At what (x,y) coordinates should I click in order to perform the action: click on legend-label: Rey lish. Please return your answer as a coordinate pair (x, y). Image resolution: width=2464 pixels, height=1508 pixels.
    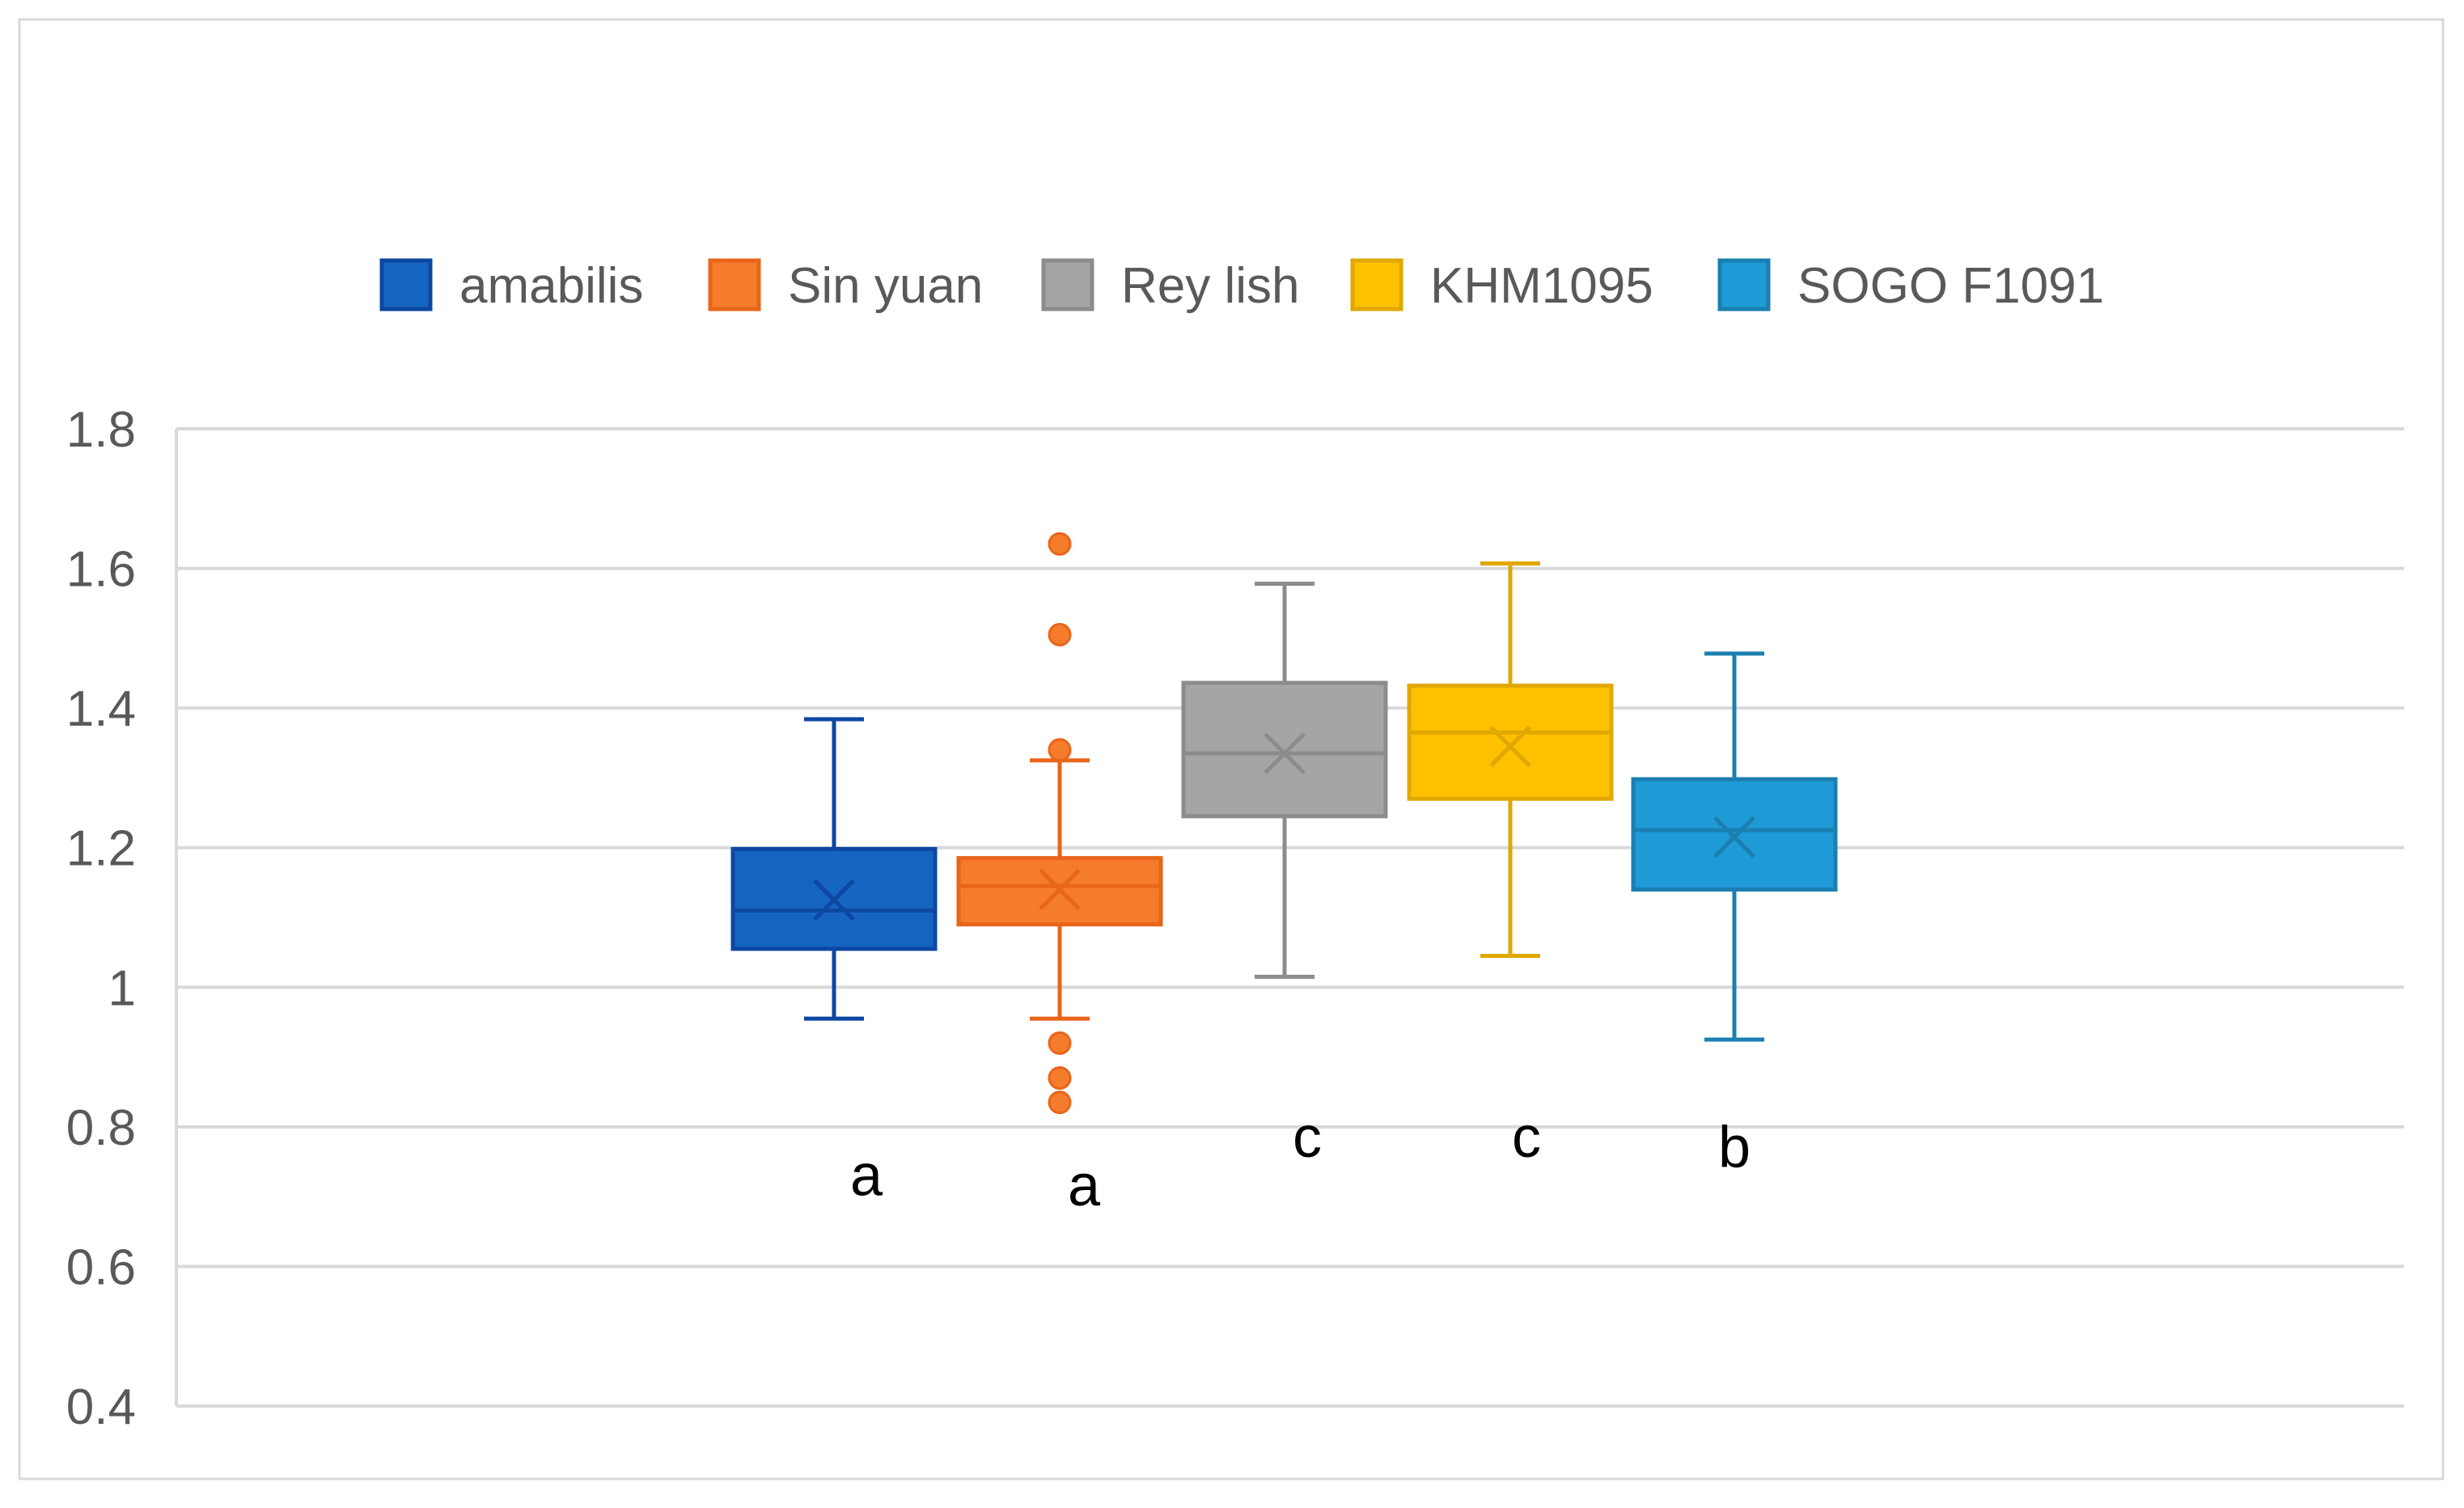
    Looking at the image, I should click on (1210, 286).